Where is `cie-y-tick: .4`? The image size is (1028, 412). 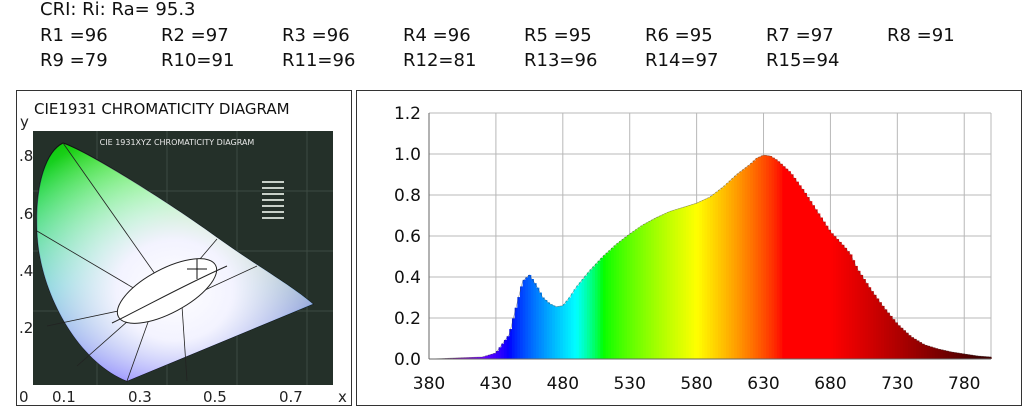
cie-y-tick: .4 is located at coordinates (26, 271).